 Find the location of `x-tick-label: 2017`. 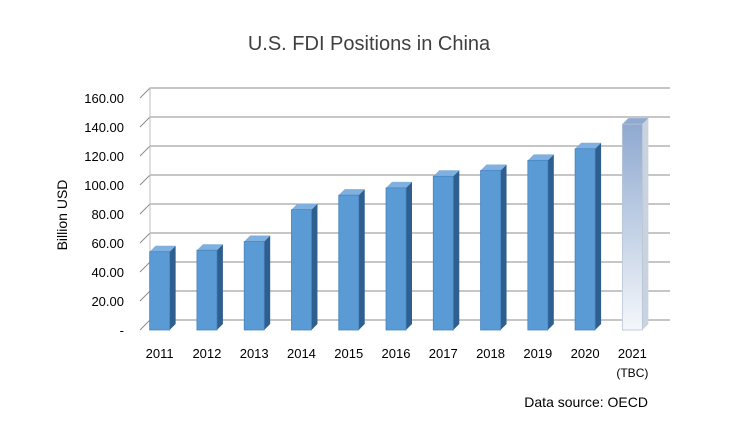

x-tick-label: 2017 is located at coordinates (443, 353).